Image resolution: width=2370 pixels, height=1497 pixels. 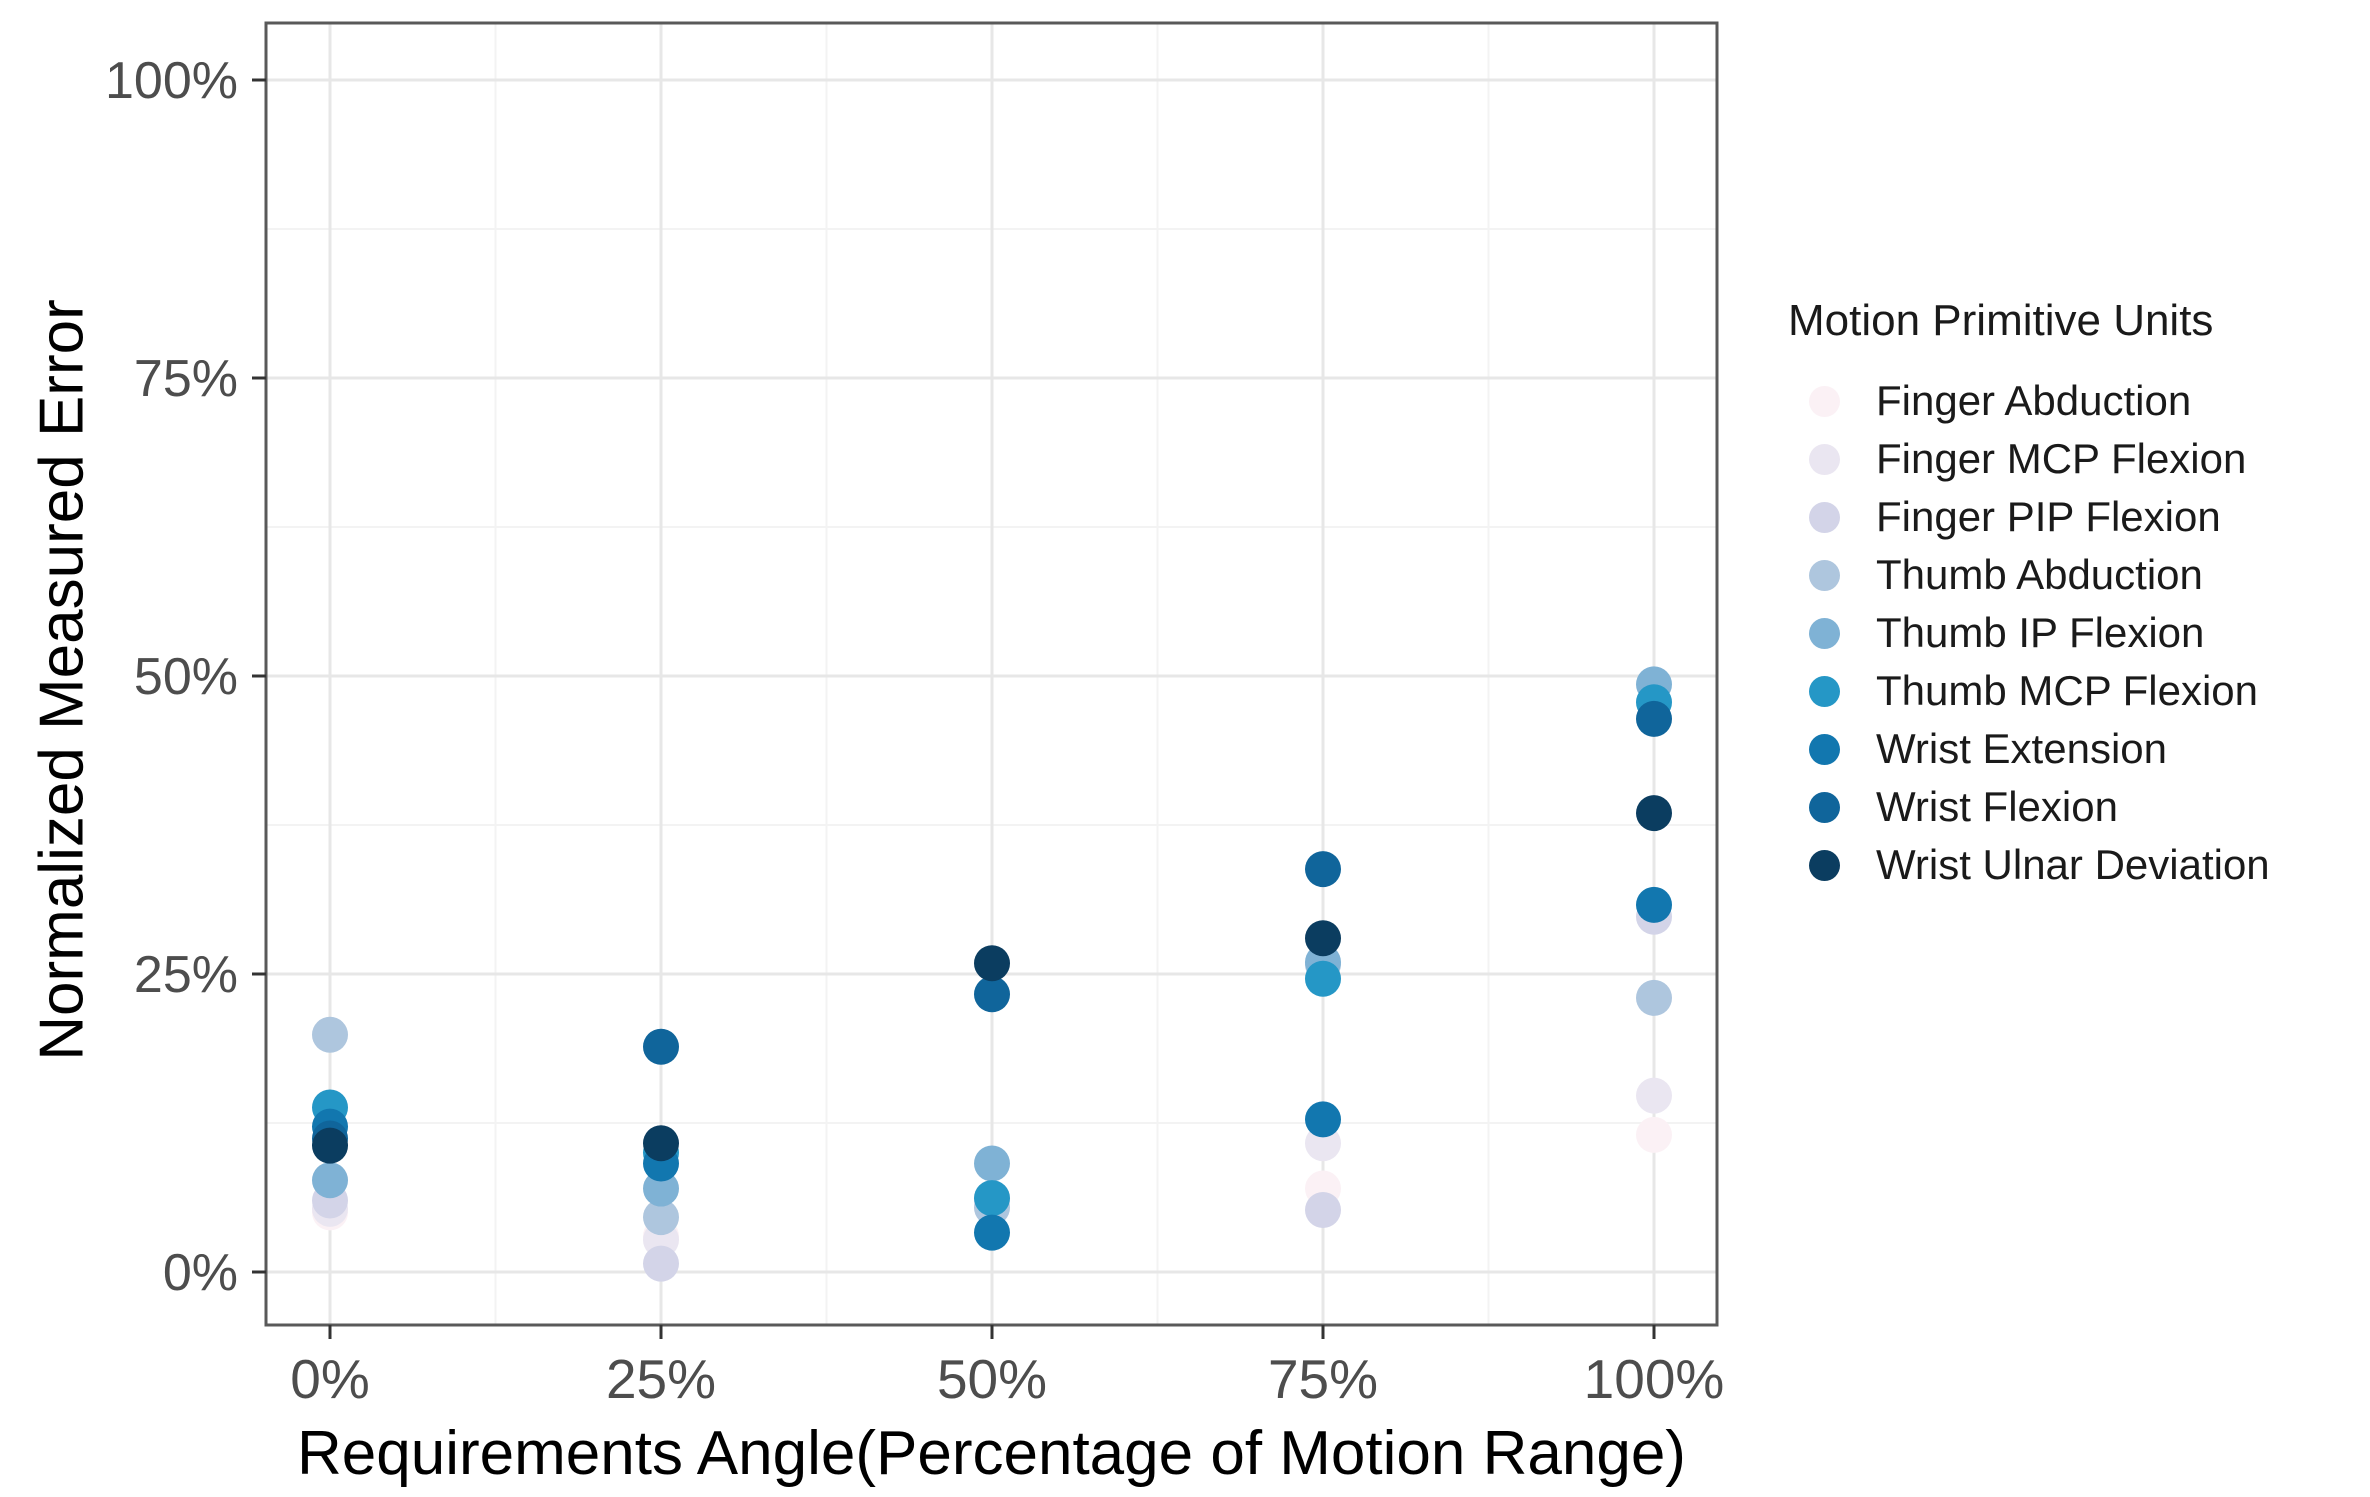 What do you see at coordinates (2039, 574) in the screenshot?
I see `legend-label: Thumb Abduction` at bounding box center [2039, 574].